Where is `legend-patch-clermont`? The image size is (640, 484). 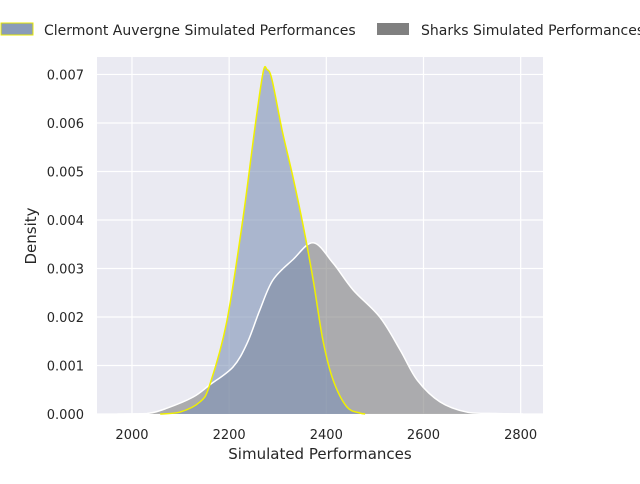
legend-patch-clermont is located at coordinates (17, 29).